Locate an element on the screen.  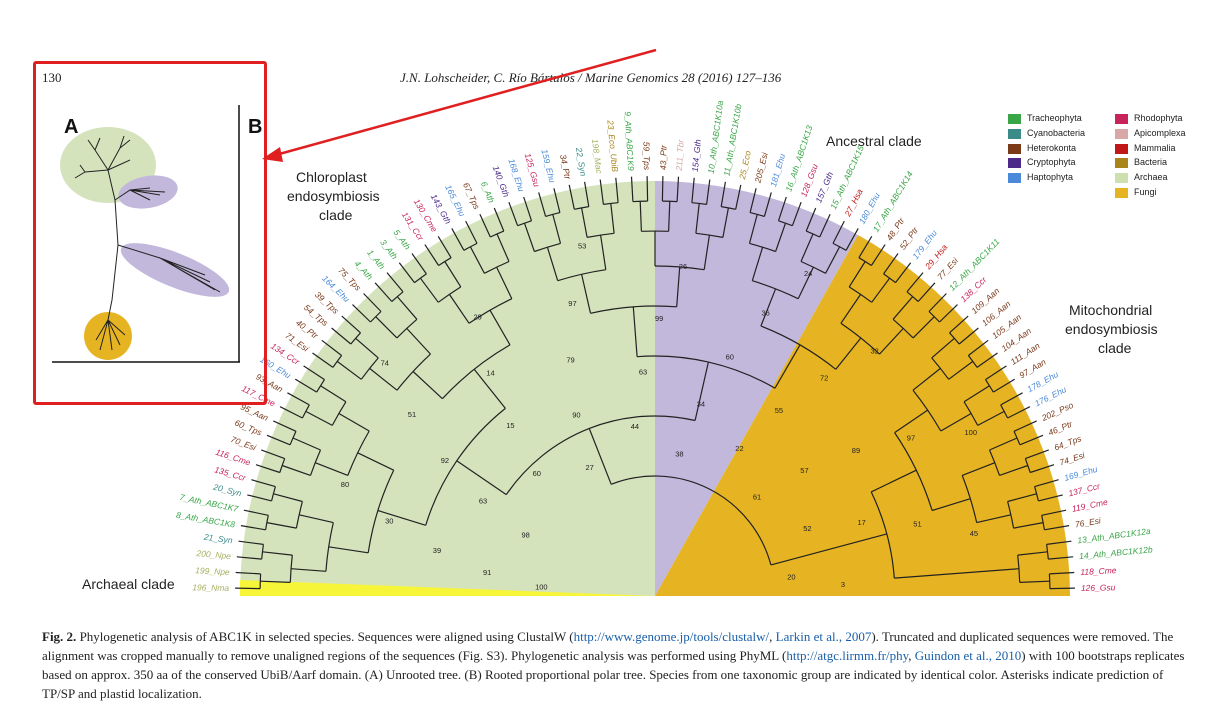
bootstrap-value: 34 is located at coordinates (701, 404).